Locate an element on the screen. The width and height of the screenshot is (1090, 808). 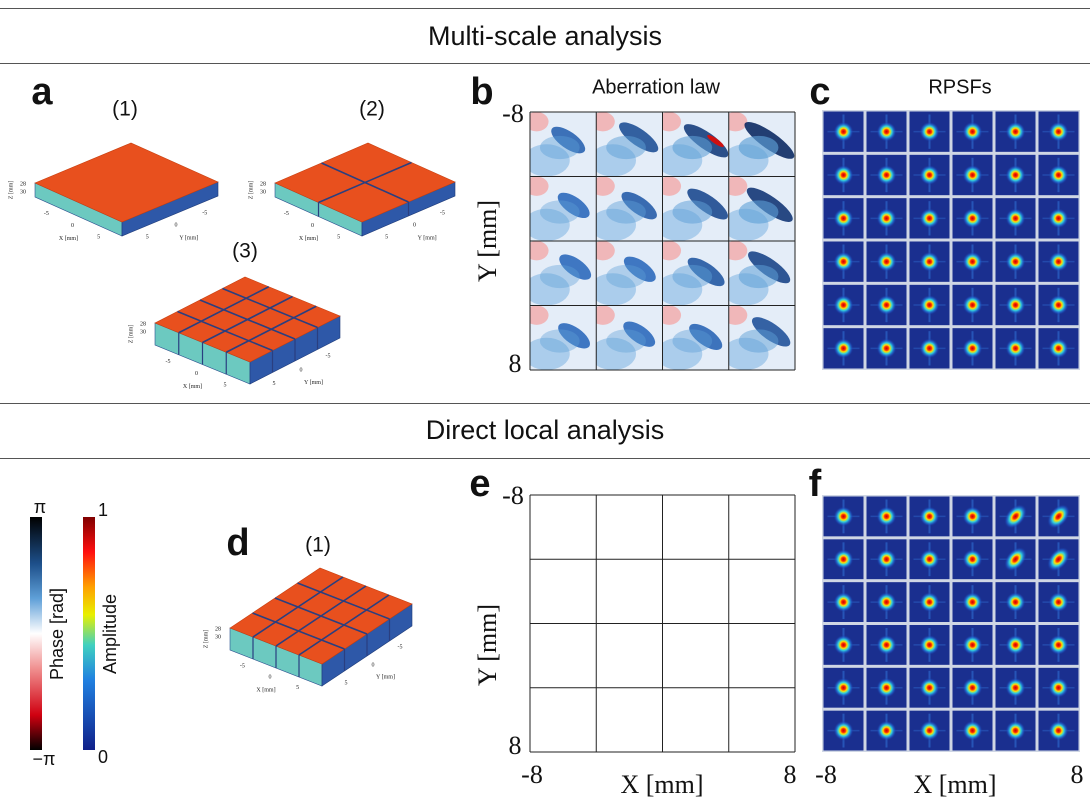
psf-grid is located at coordinates (951, 623).